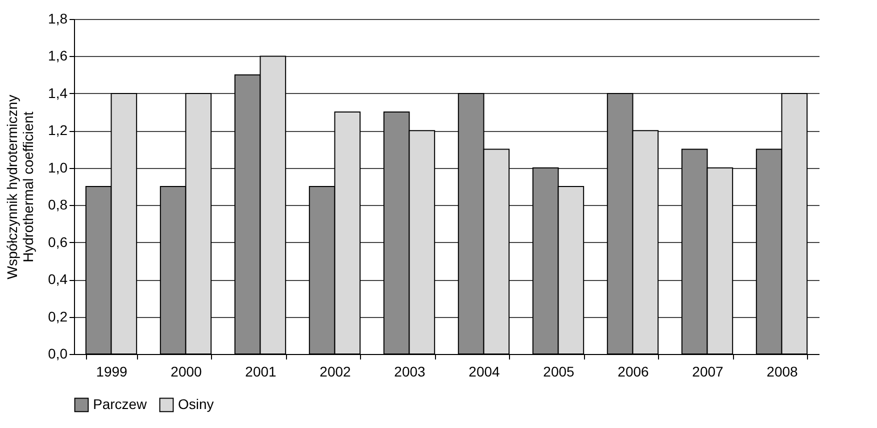  I want to click on x-tick-label: 2004, so click(484, 372).